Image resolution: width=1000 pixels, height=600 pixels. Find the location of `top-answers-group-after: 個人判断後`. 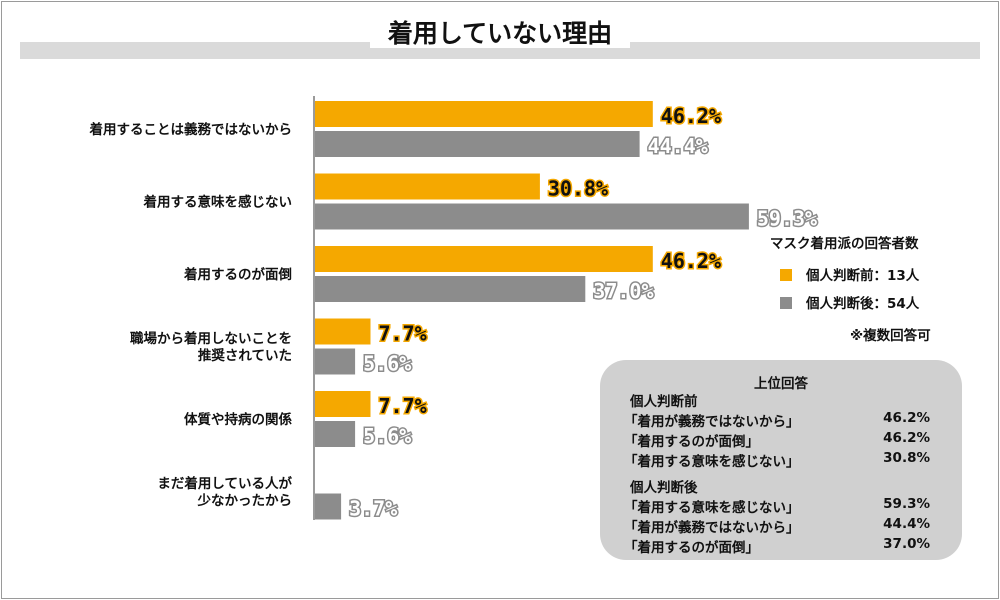

top-answers-group-after: 個人判断後 is located at coordinates (664, 488).